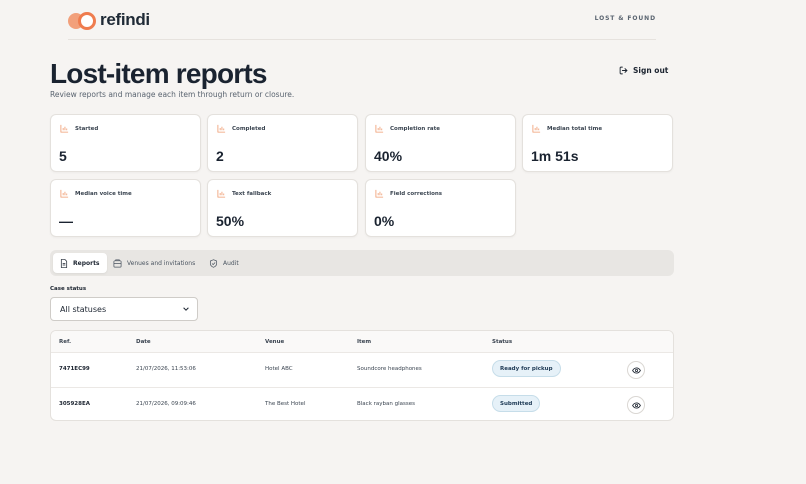  Describe the element at coordinates (86, 263) in the screenshot. I see `tab-label: Reports` at that location.